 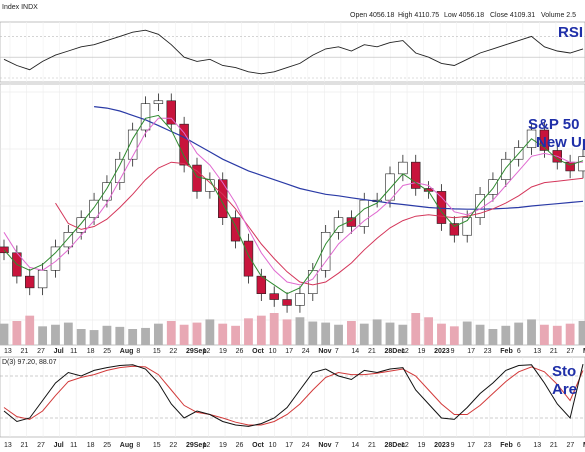 What do you see at coordinates (73, 351) in the screenshot?
I see `x-tick-label: 11` at bounding box center [73, 351].